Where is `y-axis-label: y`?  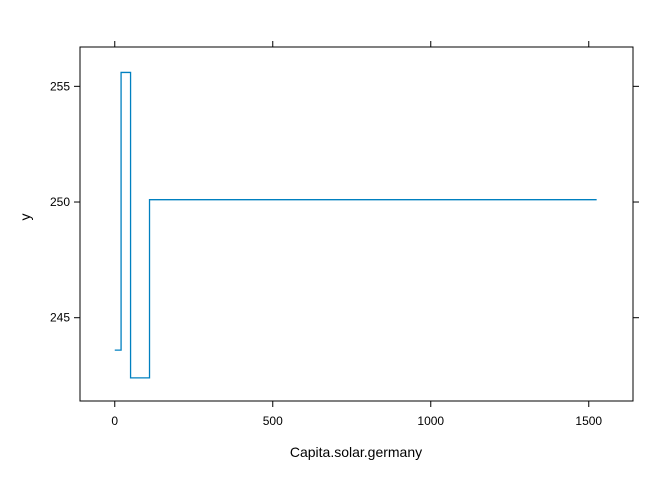 y-axis-label: y is located at coordinates (25, 217).